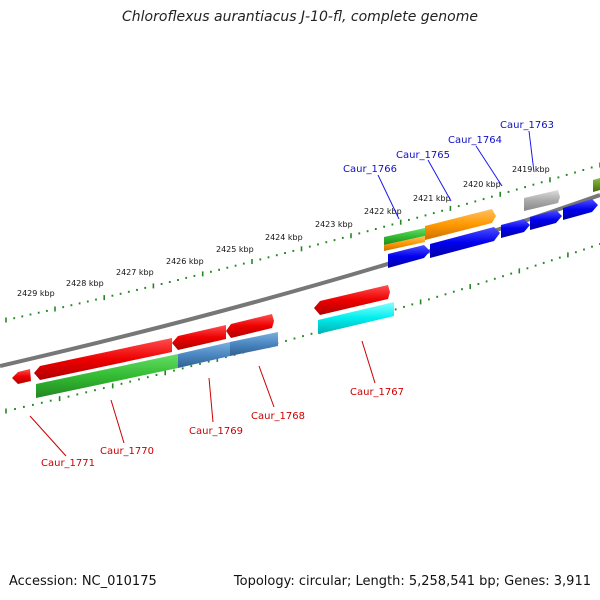  Describe the element at coordinates (370, 169) in the screenshot. I see `gene-label-caur-1766: Caur_1766` at that location.